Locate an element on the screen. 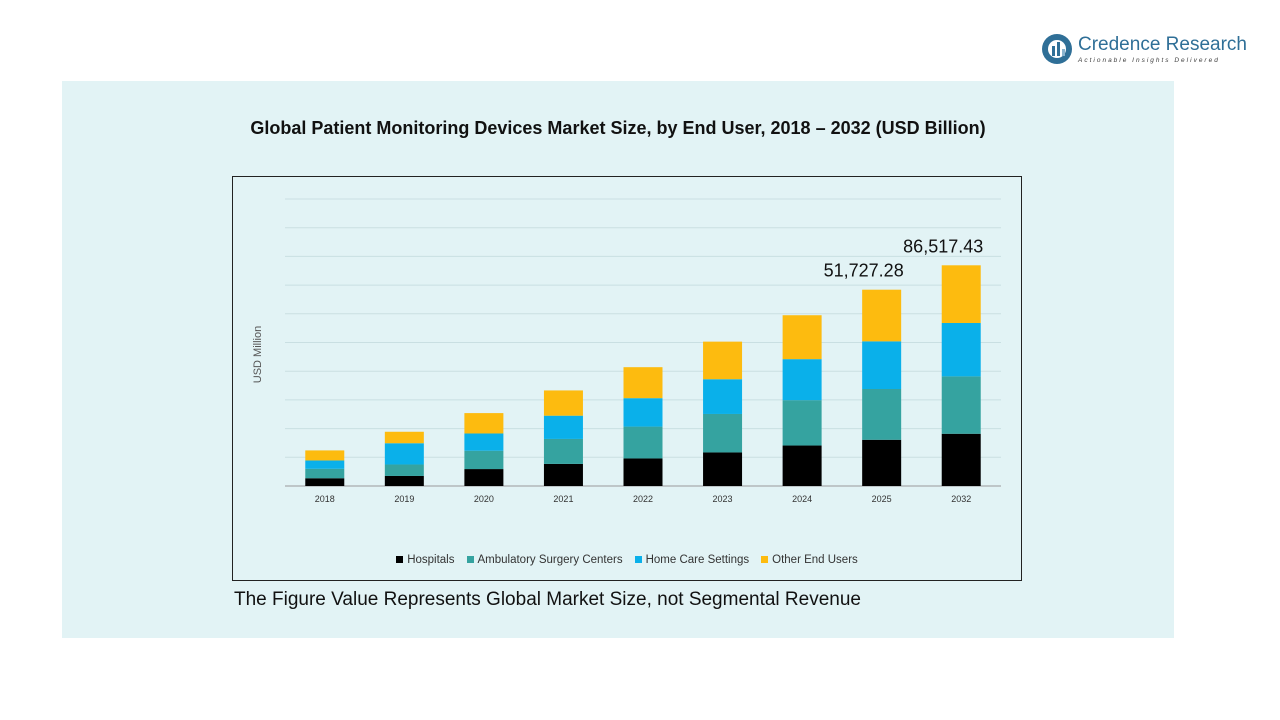  legend-label: Ambulatory Surgery Centers is located at coordinates (550, 560).